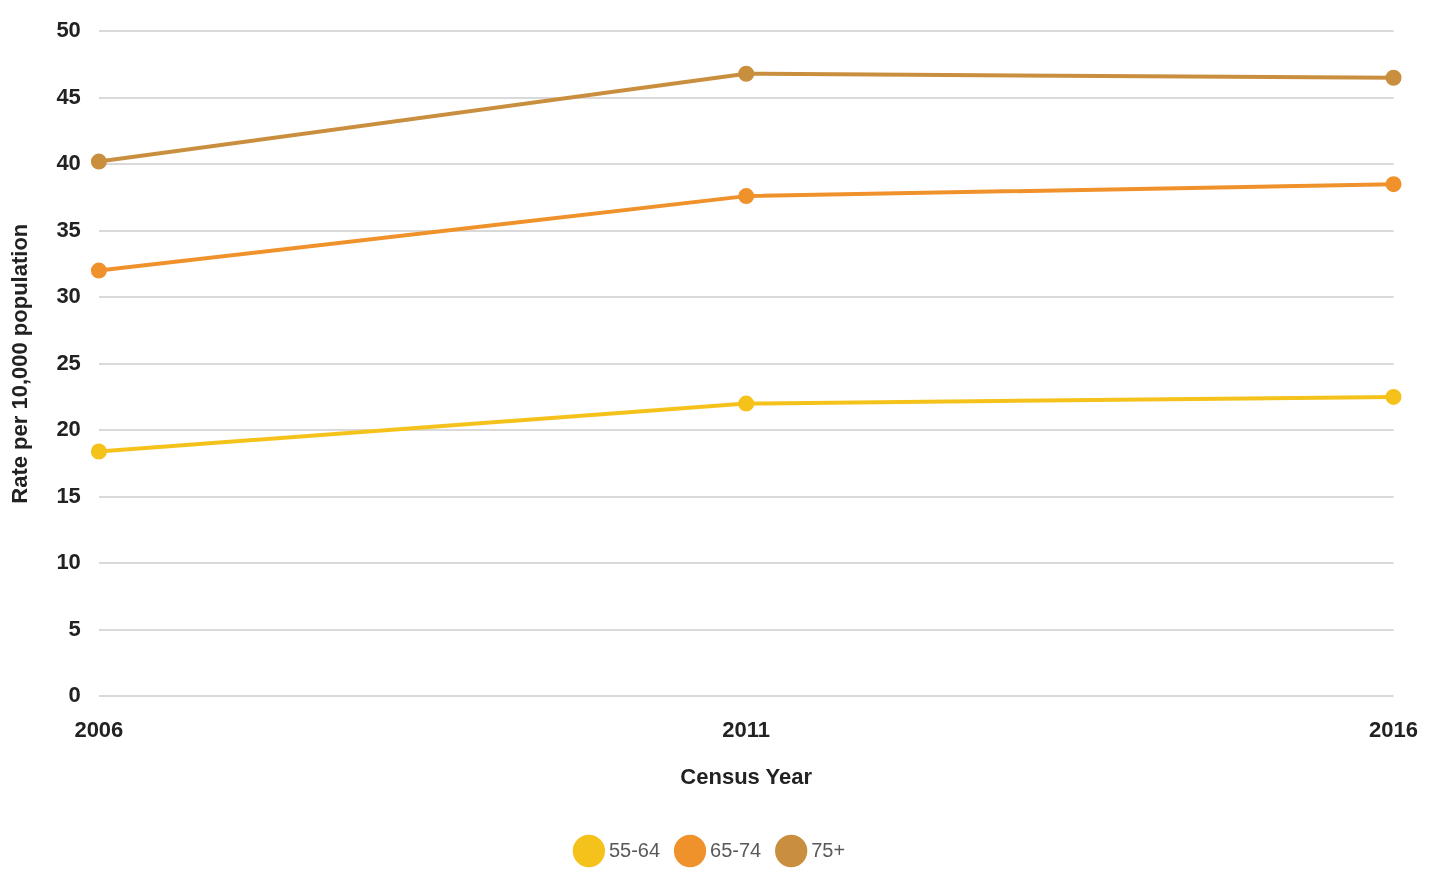 The height and width of the screenshot is (875, 1432). I want to click on y-tick-label: 30, so click(68, 296).